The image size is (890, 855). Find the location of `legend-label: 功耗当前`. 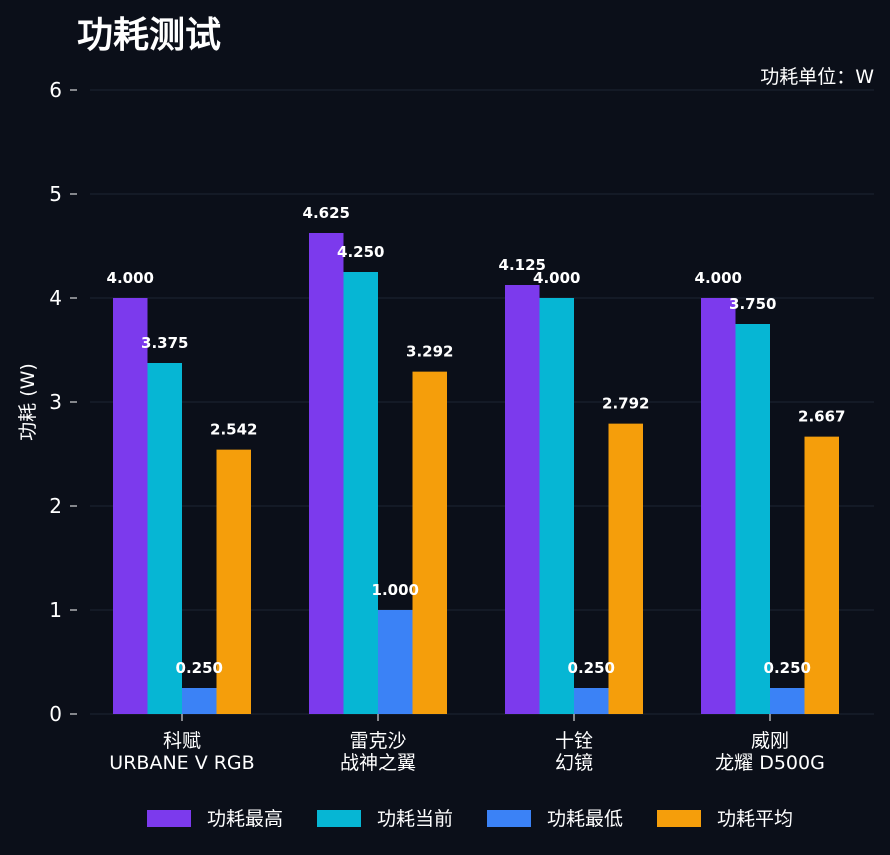

legend-label: 功耗当前 is located at coordinates (415, 819).